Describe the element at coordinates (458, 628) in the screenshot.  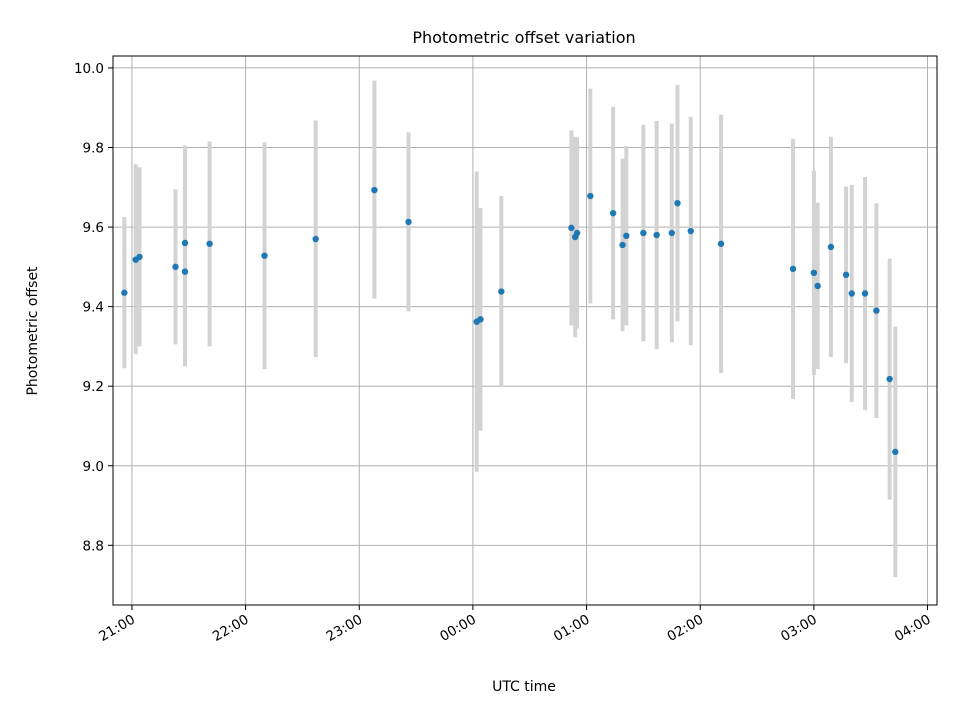
I see `x-tick-label: 00:00` at that location.